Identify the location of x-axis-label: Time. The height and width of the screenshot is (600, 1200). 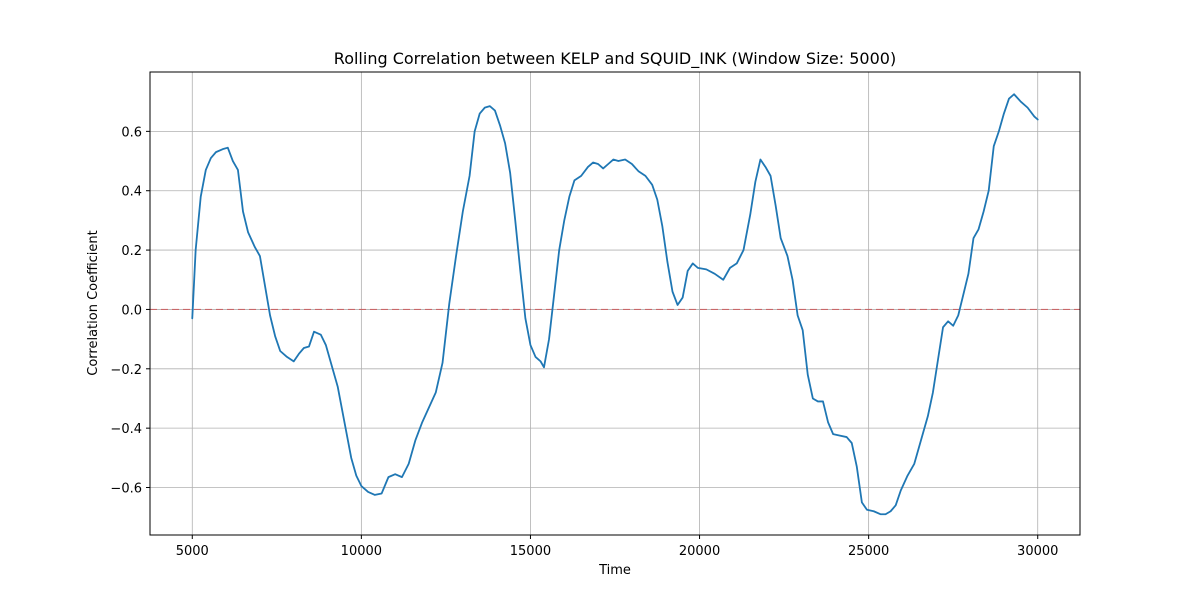
(614, 570).